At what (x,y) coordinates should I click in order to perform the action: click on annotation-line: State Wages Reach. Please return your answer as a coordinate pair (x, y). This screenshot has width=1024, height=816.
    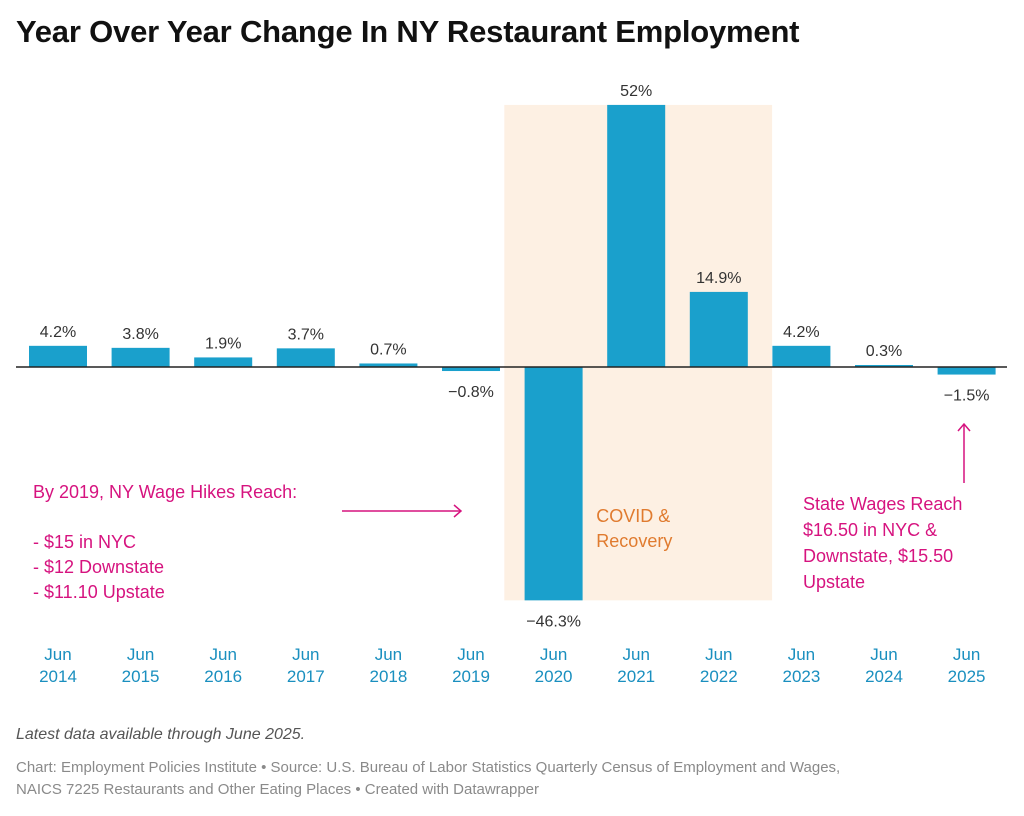
    Looking at the image, I should click on (882, 504).